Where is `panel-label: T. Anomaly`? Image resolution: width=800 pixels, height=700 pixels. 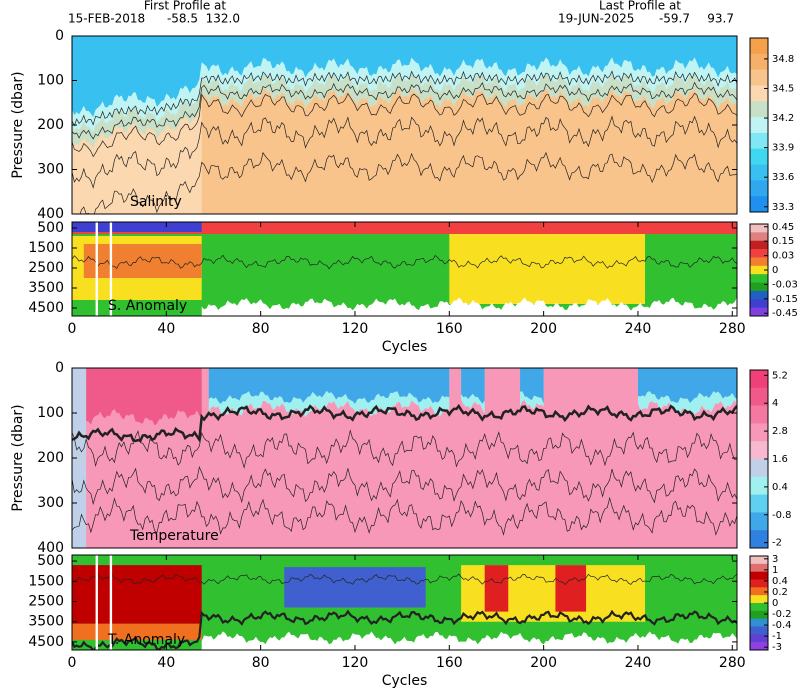 panel-label: T. Anomaly is located at coordinates (146, 640).